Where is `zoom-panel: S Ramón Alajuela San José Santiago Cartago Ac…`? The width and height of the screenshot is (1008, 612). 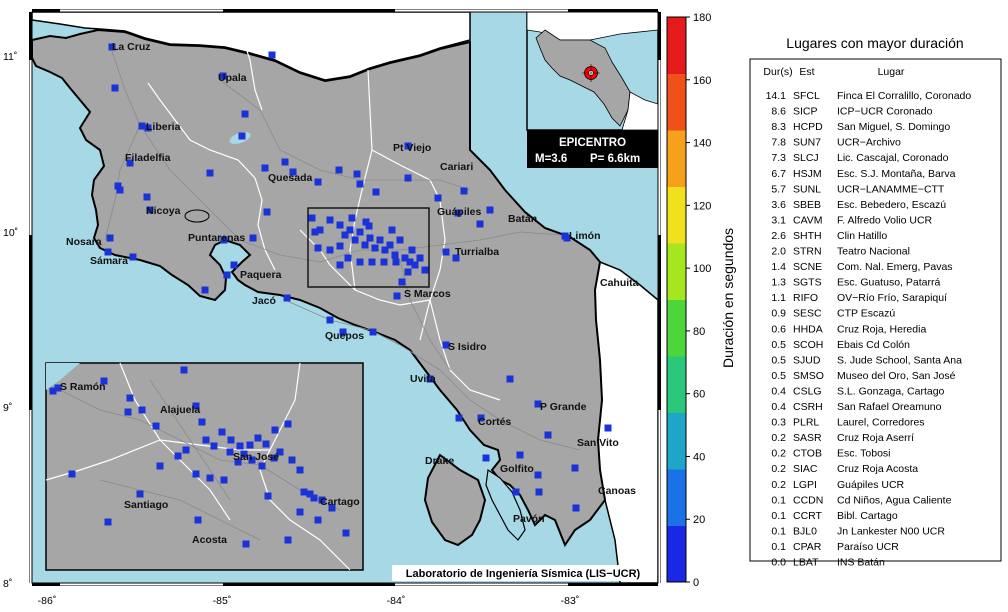
zoom-panel: S Ramón Alajuela San José Santiago Cartago Ac… is located at coordinates (204, 466).